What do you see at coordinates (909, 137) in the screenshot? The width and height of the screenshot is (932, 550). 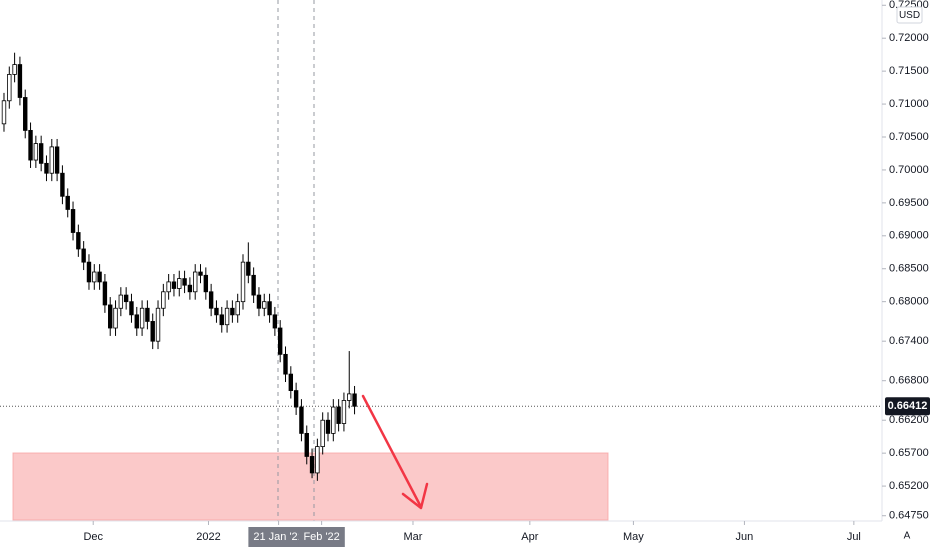 I see `y-tick-label: 0.70500` at bounding box center [909, 137].